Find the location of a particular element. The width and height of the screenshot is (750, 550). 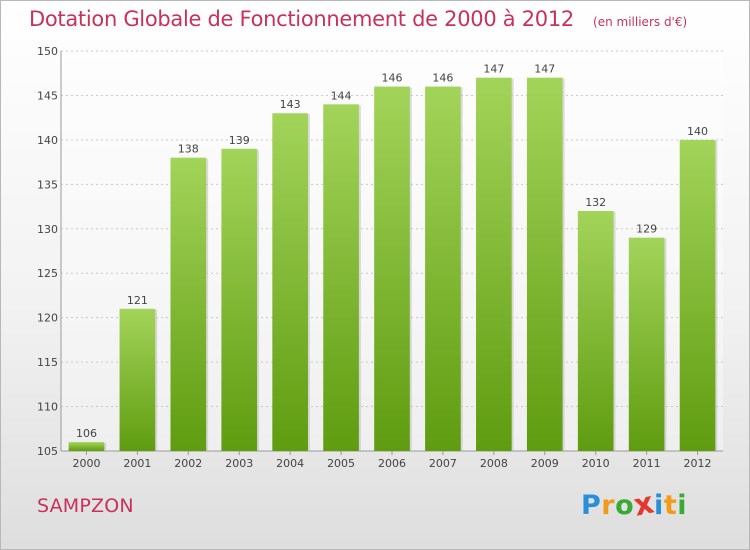

bar-2000 is located at coordinates (86, 446).